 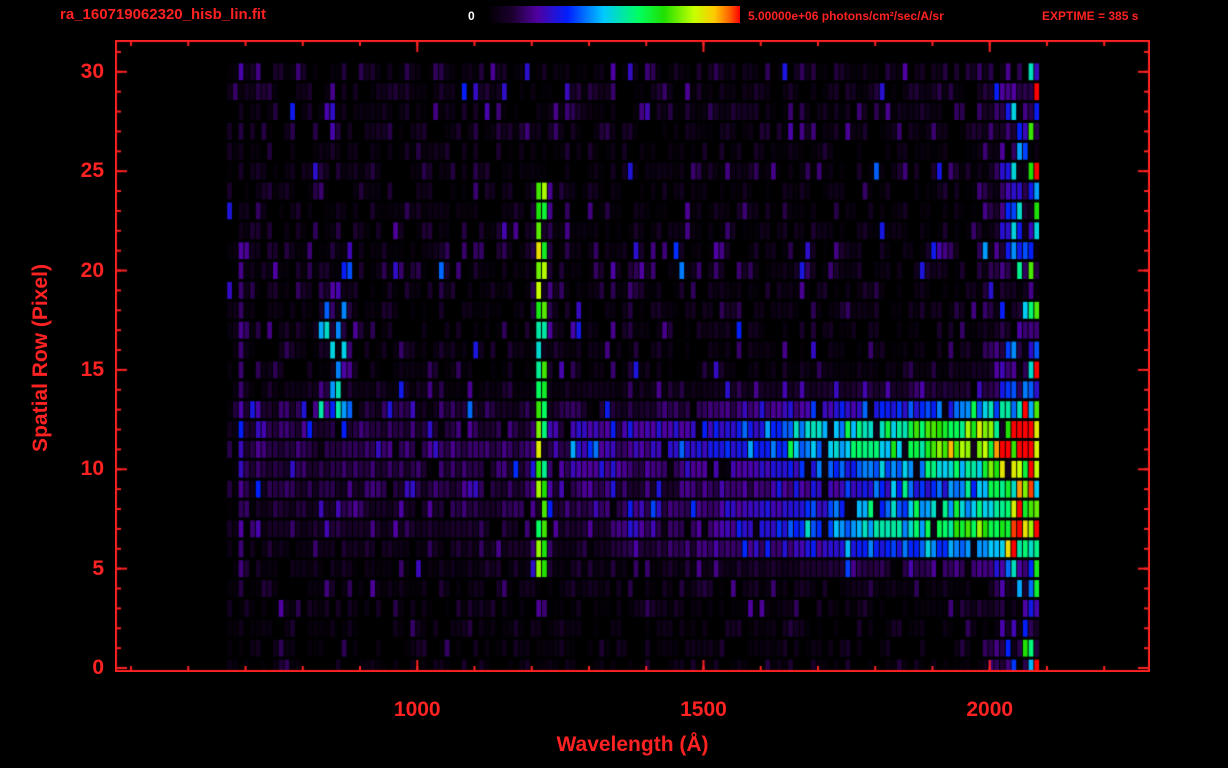 I want to click on y-tick-label: 10, so click(x=92, y=469).